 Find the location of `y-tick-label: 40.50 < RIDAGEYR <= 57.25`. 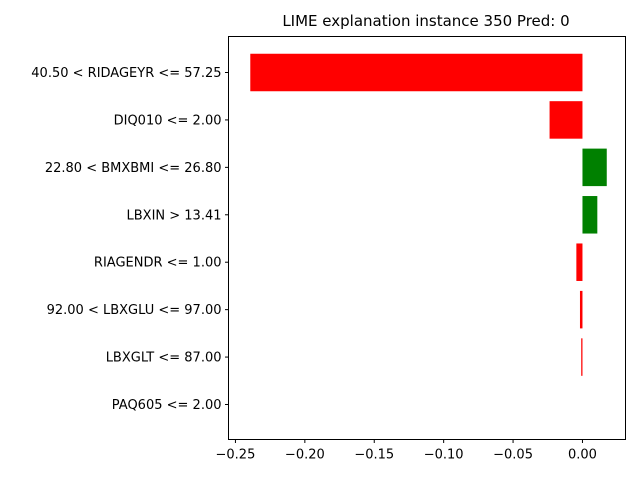

y-tick-label: 40.50 < RIDAGEYR <= 57.25 is located at coordinates (126, 73).